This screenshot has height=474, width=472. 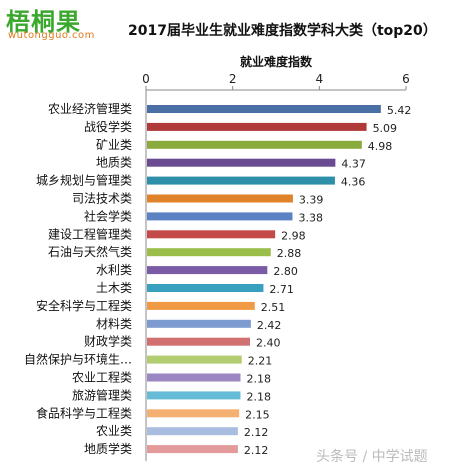 I want to click on data-label: 2.98, so click(x=293, y=235).